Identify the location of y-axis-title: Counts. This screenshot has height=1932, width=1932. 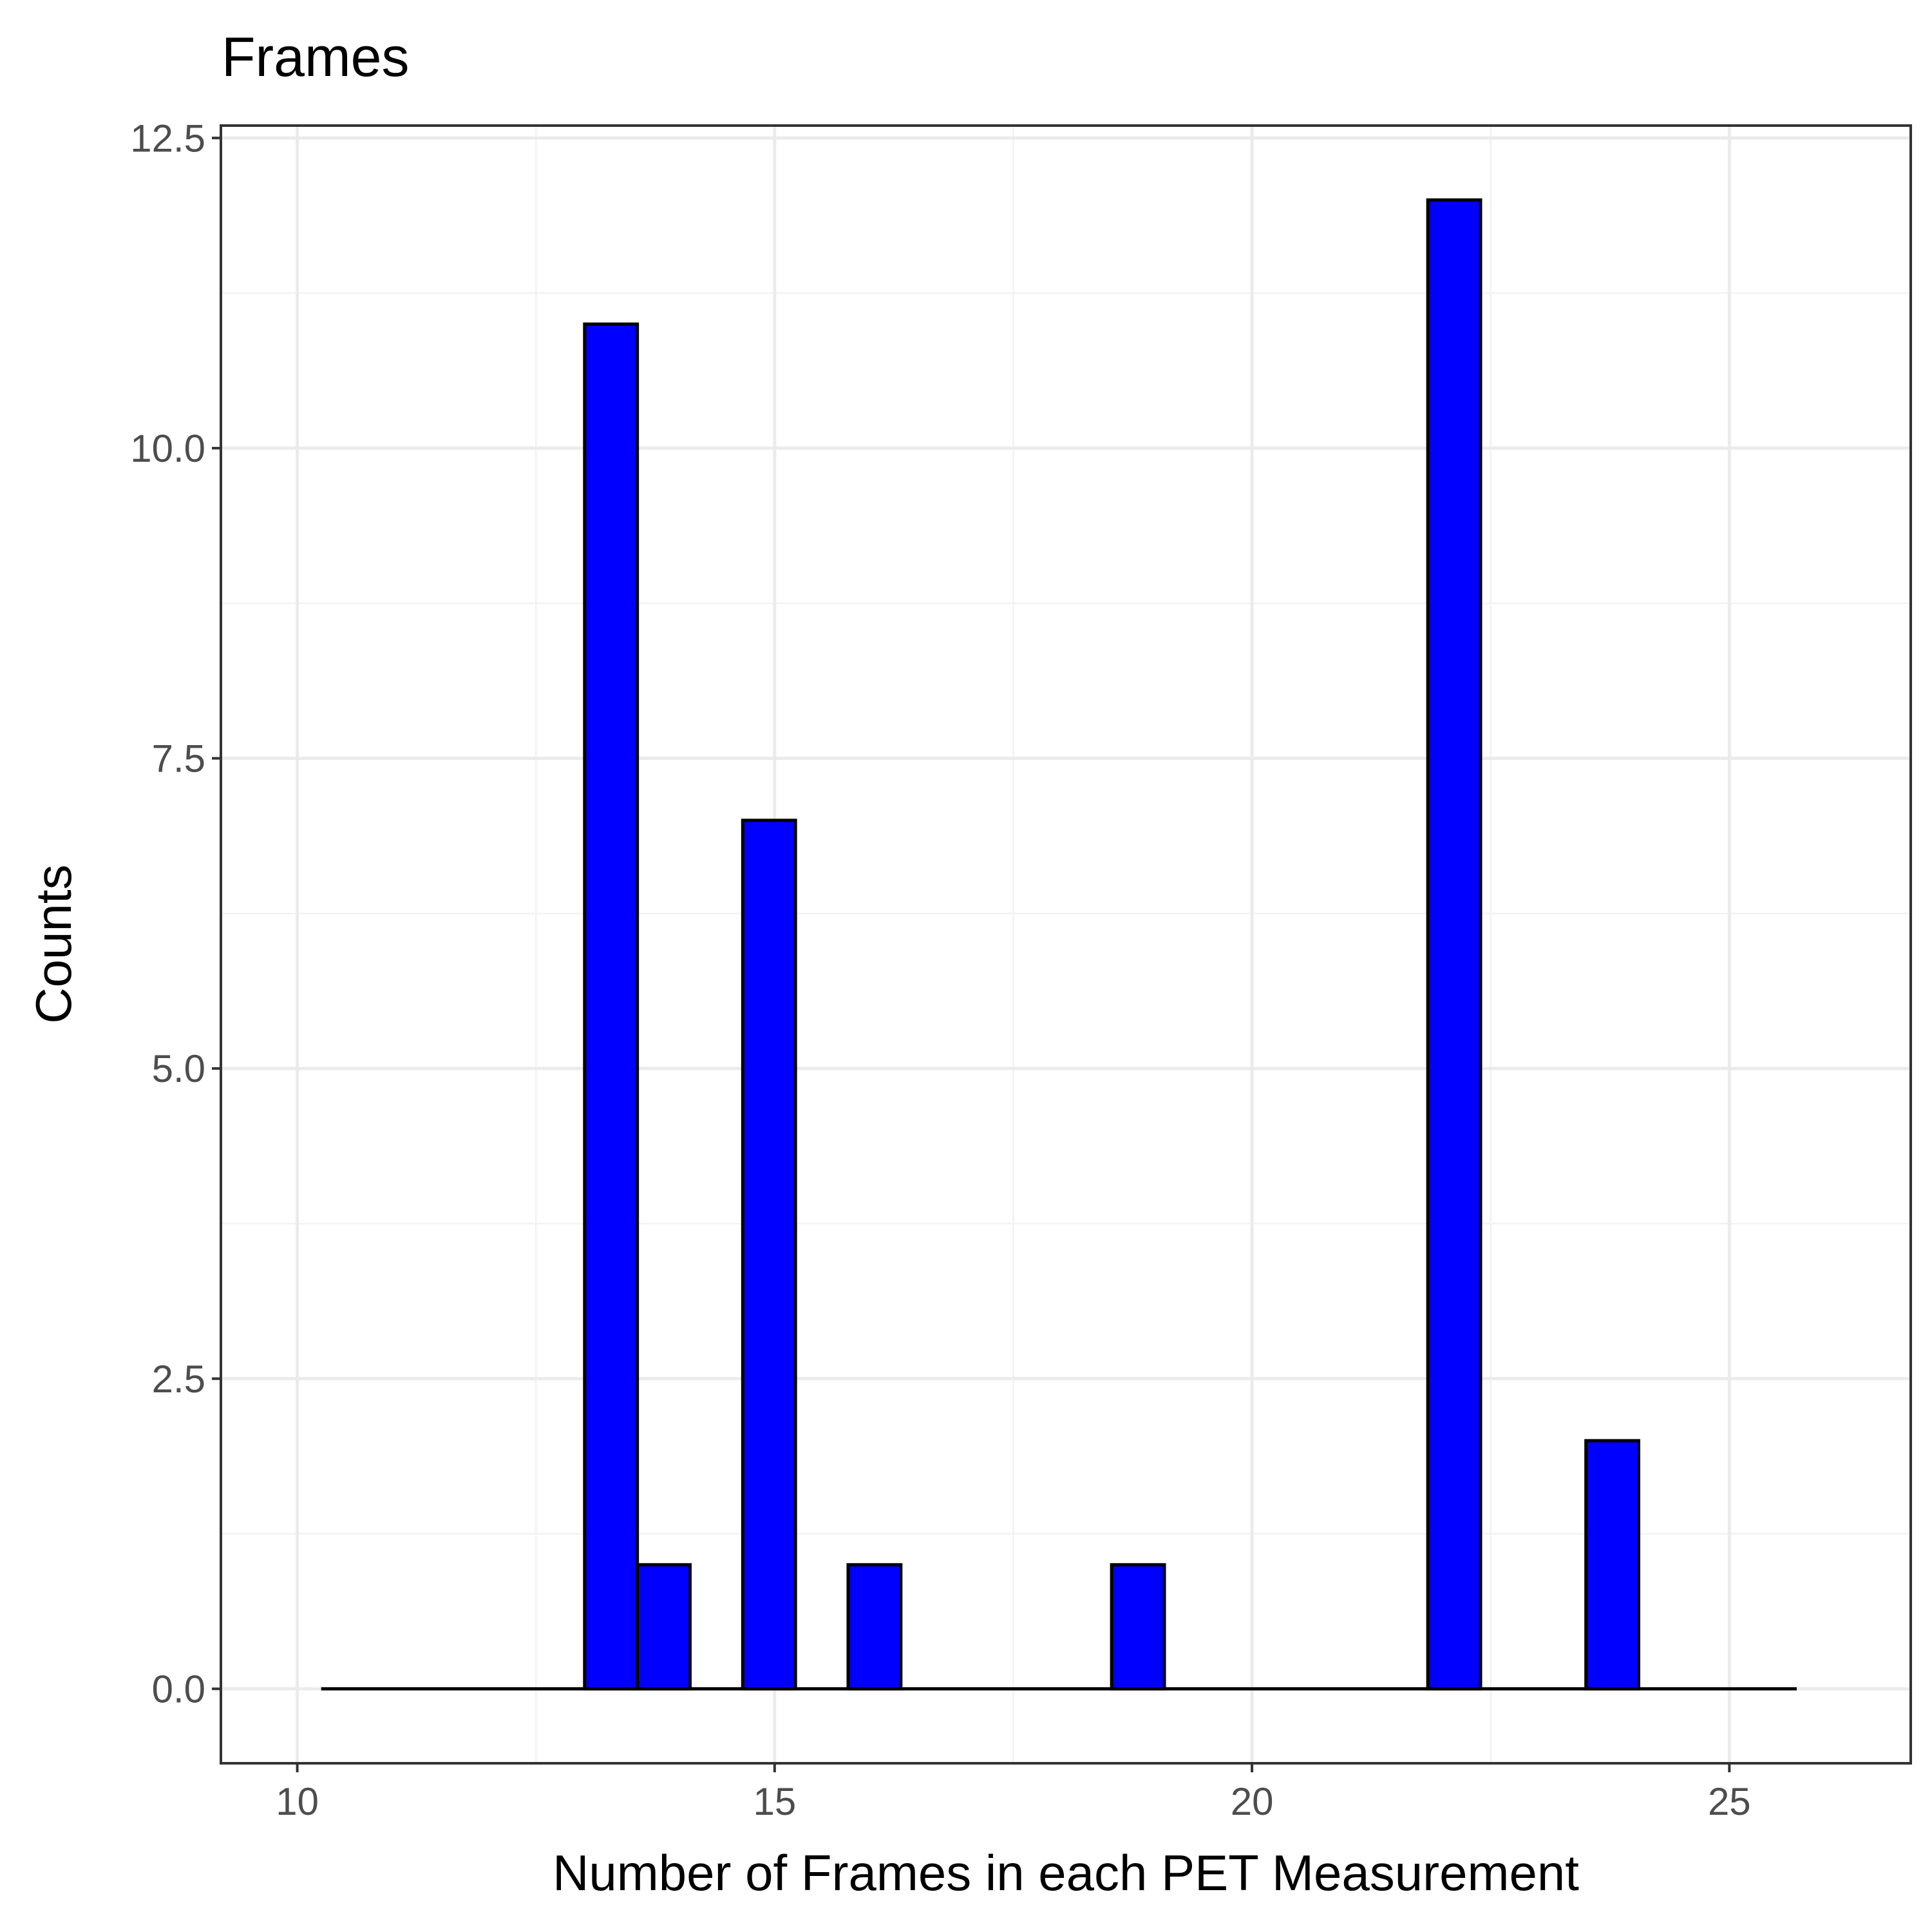
(54, 943).